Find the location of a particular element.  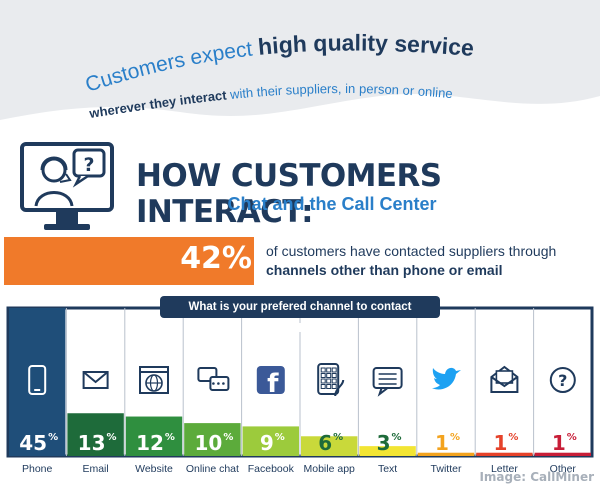

value-label: 3 is located at coordinates (384, 443).